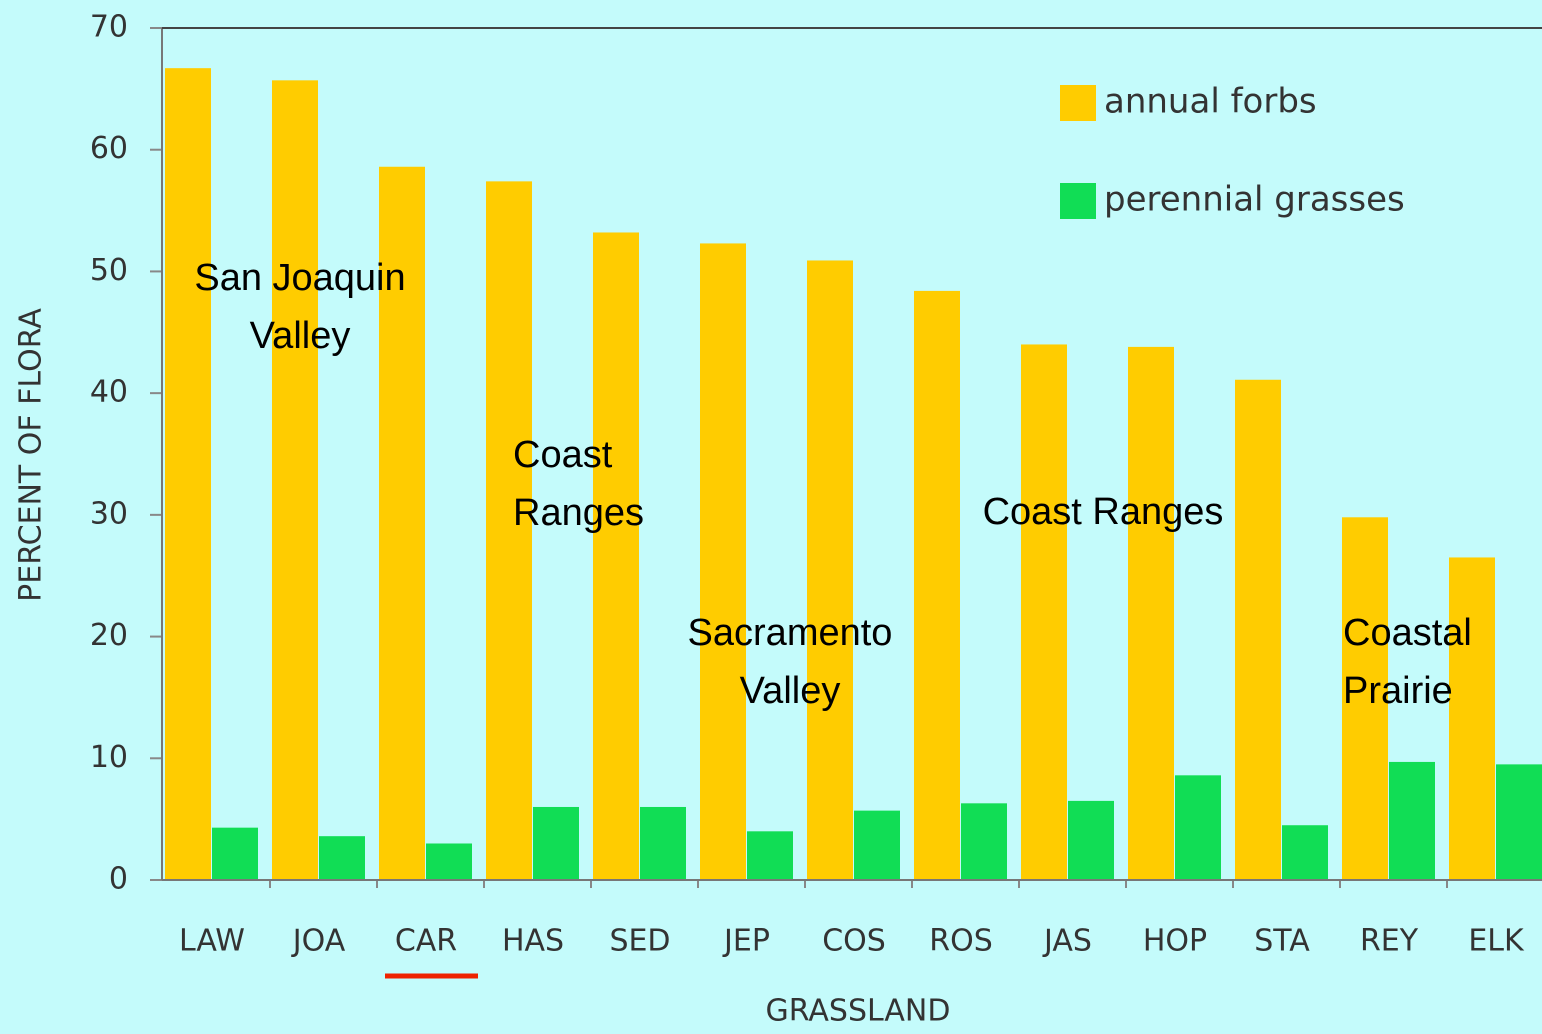 The width and height of the screenshot is (1542, 1034). Describe the element at coordinates (109, 635) in the screenshot. I see `y-tick-label: 20` at that location.